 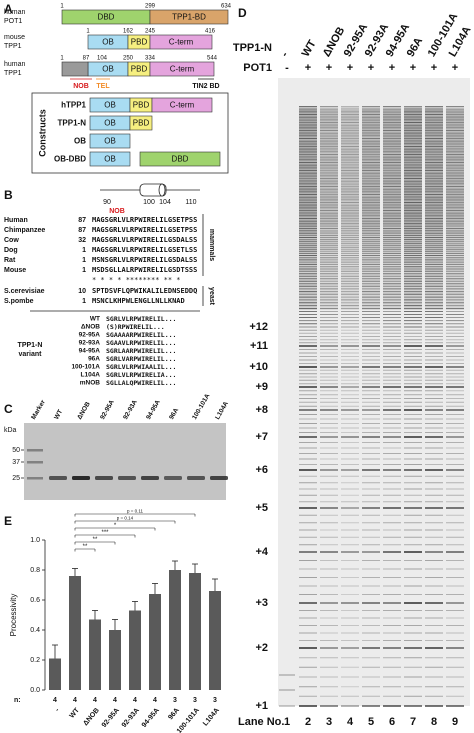 What do you see at coordinates (85, 367) in the screenshot?
I see `variant-name: 100-101A` at bounding box center [85, 367].